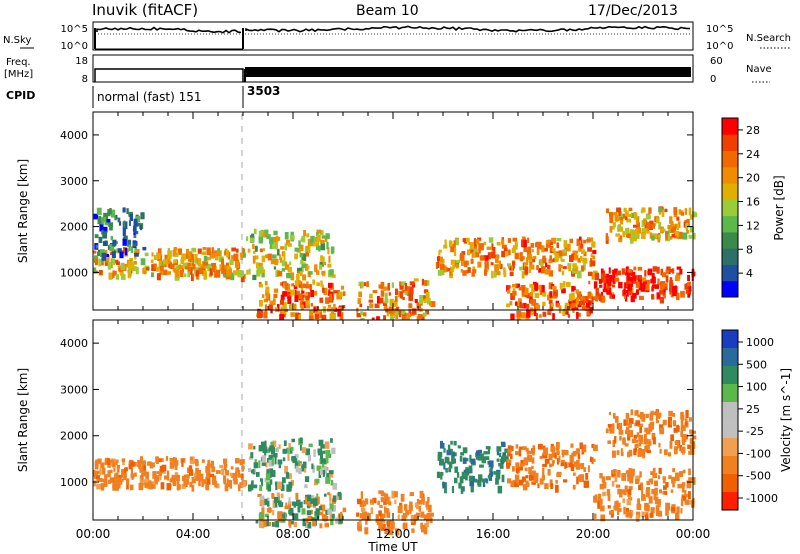  I want to click on colorbar-block, so click(730, 393).